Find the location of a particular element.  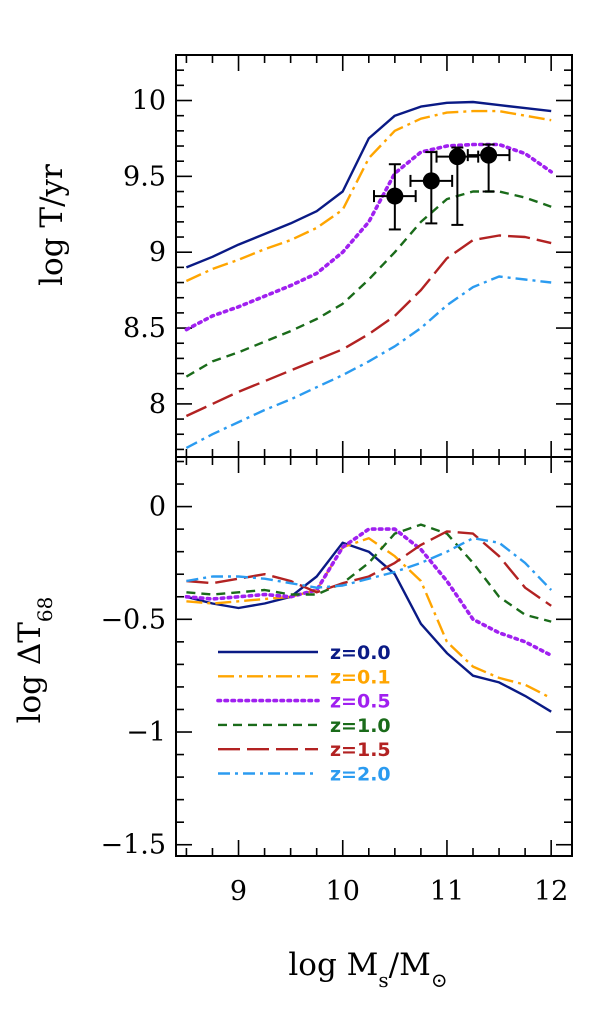

legend-label-z=0.0: z=0.0 is located at coordinates (360, 653).